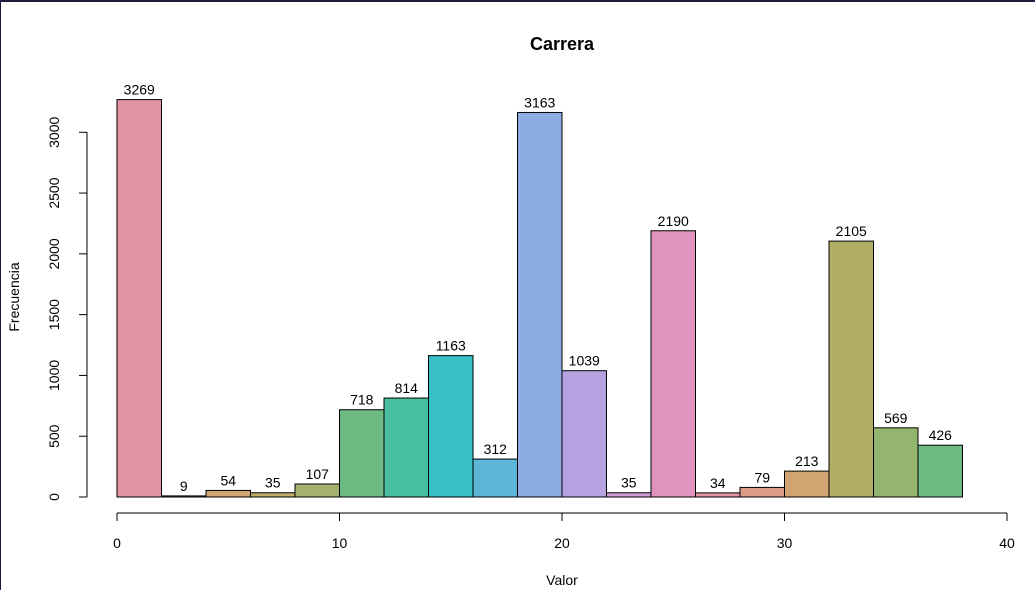  Describe the element at coordinates (14, 296) in the screenshot. I see `y-axis-label: Frecuencia` at that location.